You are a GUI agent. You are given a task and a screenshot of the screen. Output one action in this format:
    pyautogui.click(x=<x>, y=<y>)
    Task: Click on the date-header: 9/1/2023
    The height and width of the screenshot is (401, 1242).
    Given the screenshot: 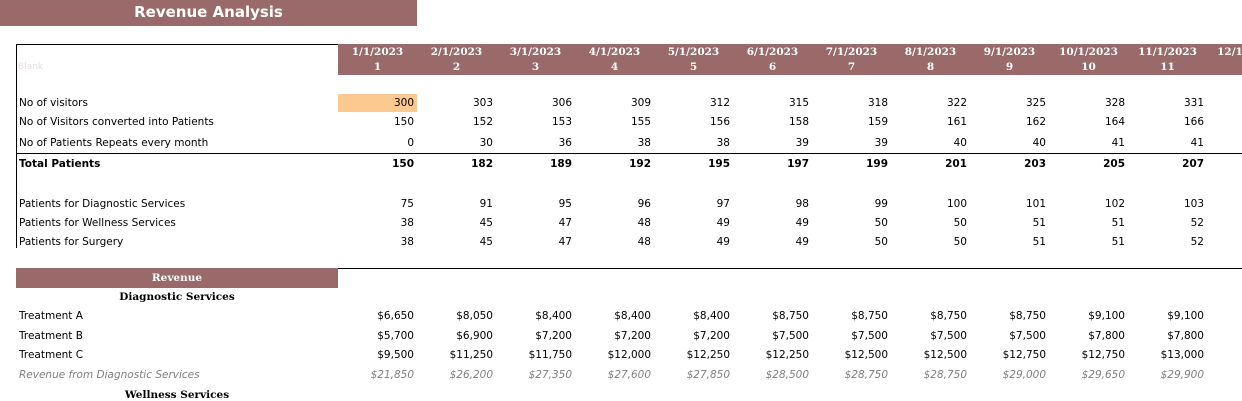 What is the action you would take?
    pyautogui.click(x=1009, y=52)
    